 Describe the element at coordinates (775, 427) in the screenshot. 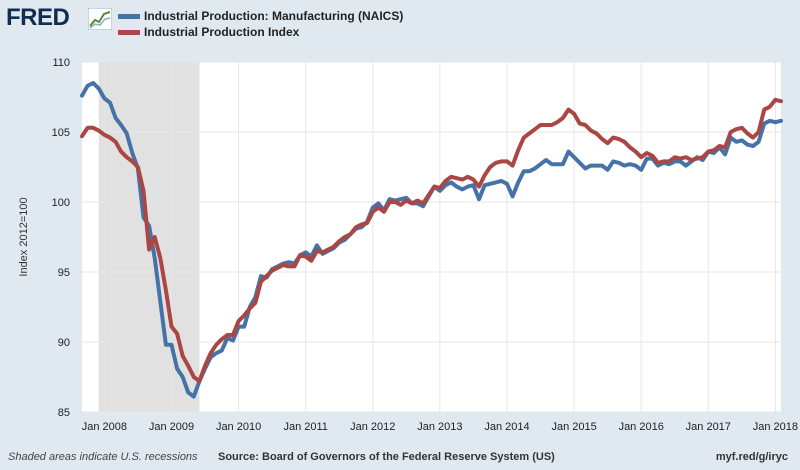

I see `x-tick-label: Jan 2018` at that location.